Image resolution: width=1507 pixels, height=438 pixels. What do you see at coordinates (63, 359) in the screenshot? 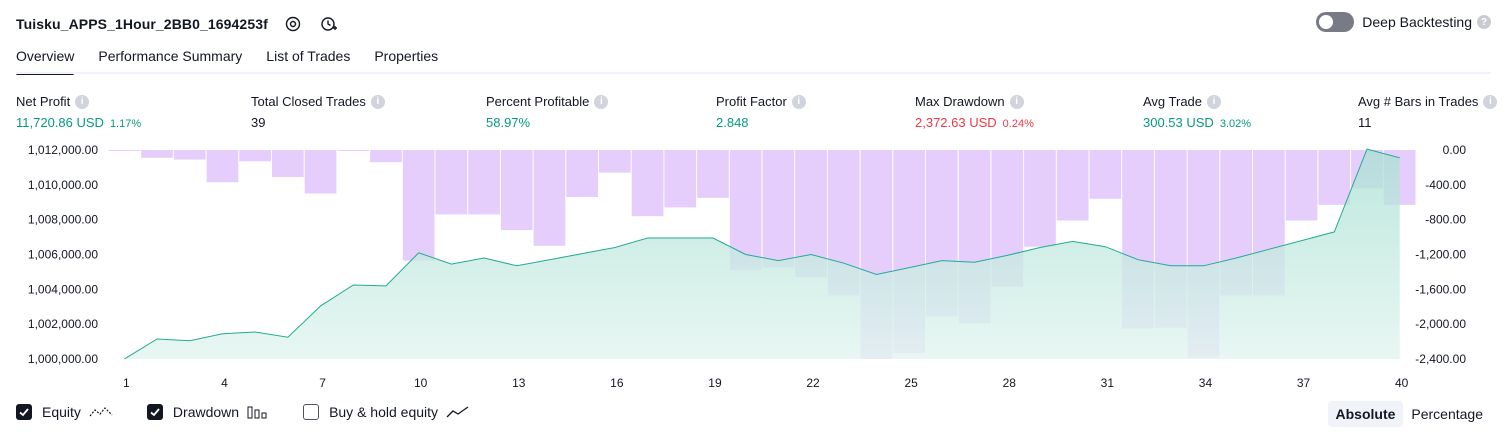
I see `left-axis-tick: 1,000,000.00` at bounding box center [63, 359].